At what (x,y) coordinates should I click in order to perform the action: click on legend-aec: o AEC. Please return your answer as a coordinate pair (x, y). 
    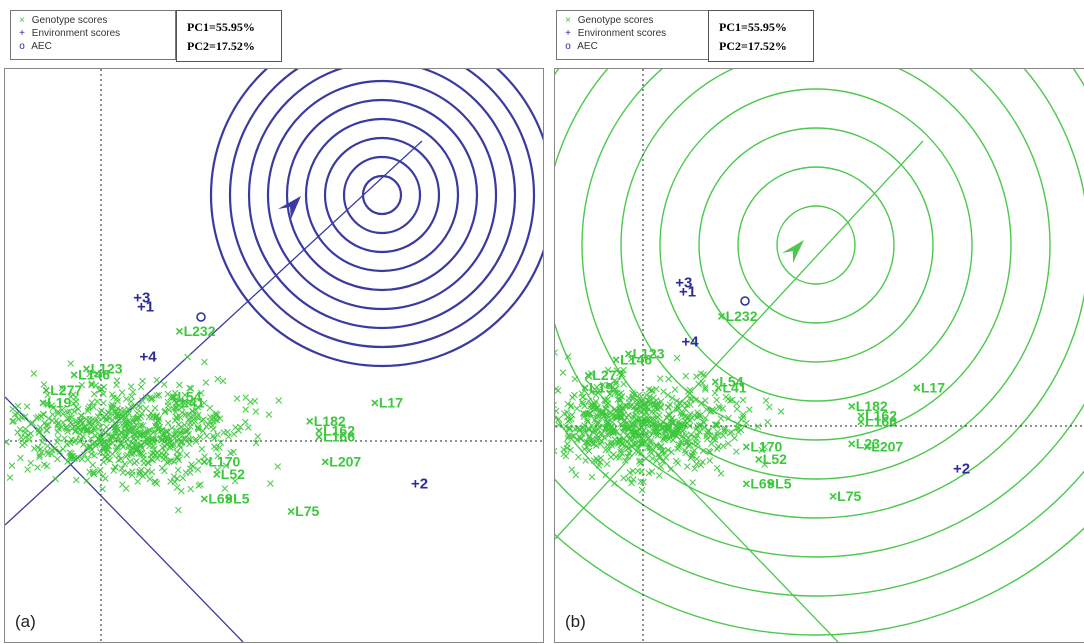
    Looking at the image, I should click on (33, 47).